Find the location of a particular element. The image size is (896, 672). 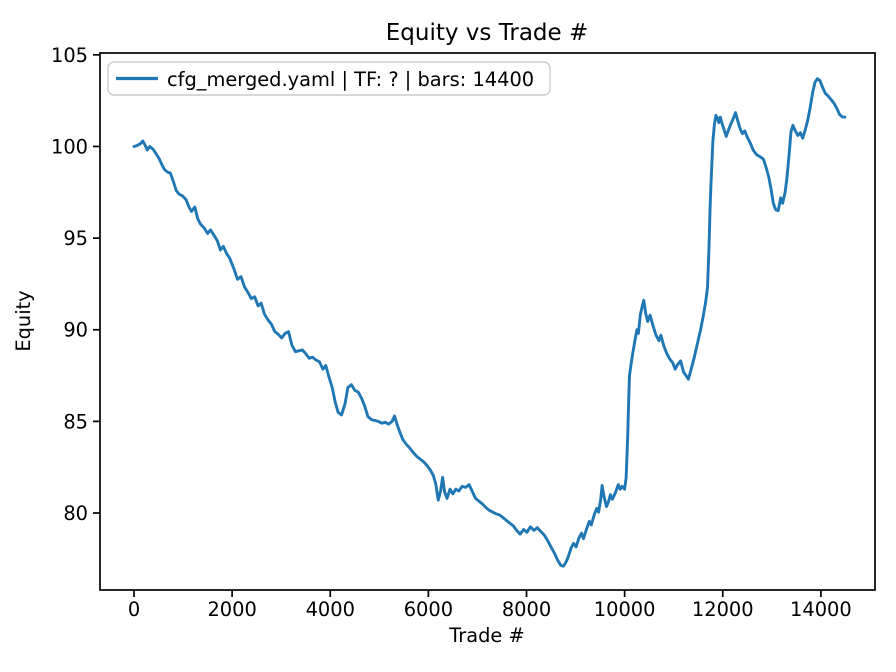

x-tick-label: 0 is located at coordinates (134, 609).